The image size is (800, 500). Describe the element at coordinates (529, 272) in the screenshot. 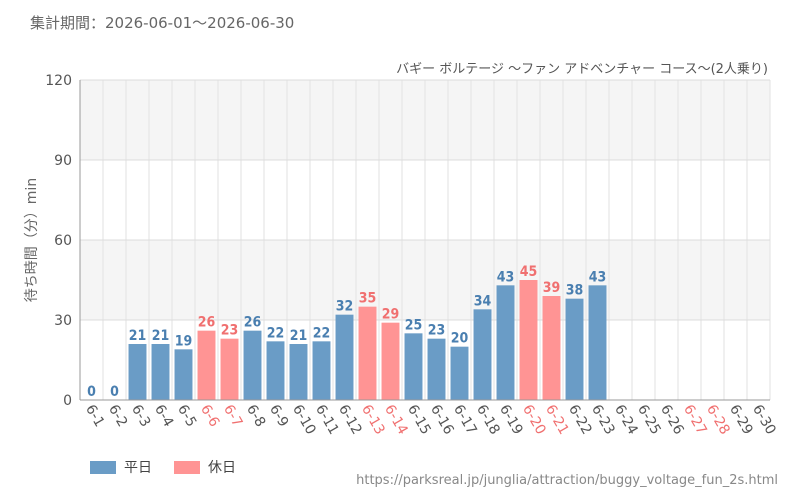

I see `value-label-6-20: 45` at that location.